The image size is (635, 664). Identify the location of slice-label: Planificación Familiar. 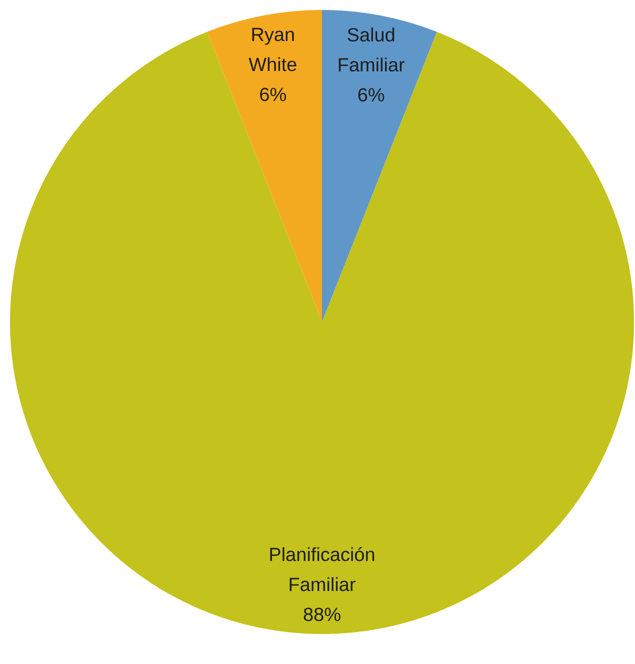
(322, 569).